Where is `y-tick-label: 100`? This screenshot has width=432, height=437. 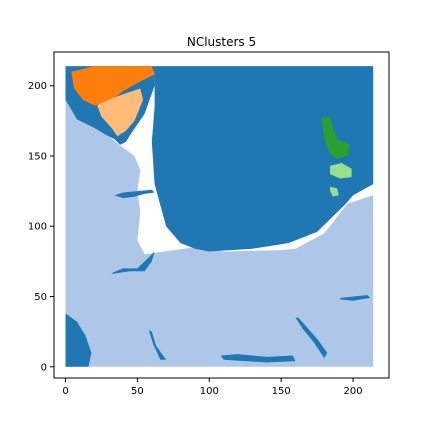
y-tick-label: 100 is located at coordinates (37, 227).